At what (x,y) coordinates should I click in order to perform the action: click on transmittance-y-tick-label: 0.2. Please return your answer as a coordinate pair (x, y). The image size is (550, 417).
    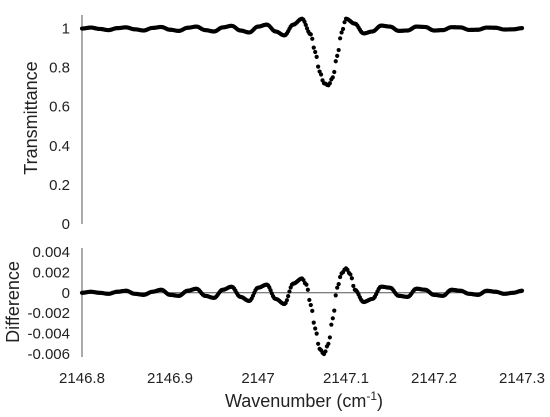
    Looking at the image, I should click on (59, 185).